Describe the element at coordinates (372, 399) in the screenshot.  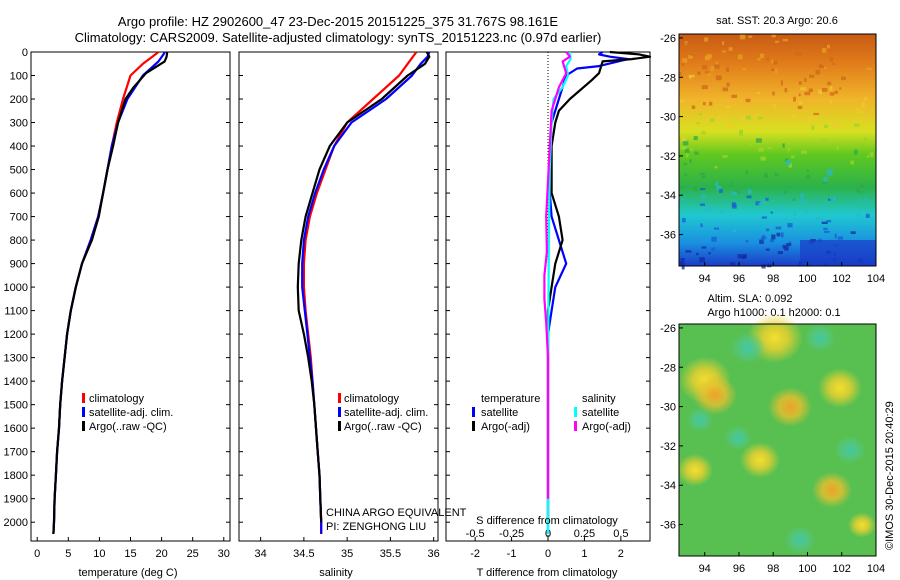
I see `legend-label-climatology: climatology` at that location.